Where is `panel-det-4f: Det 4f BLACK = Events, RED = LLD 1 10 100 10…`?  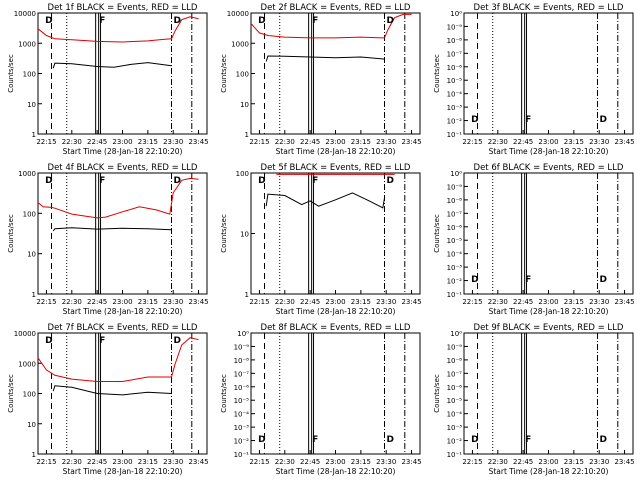 panel-det-4f: Det 4f BLACK = Events, RED = LLD 1 10 100 10… is located at coordinates (108, 239).